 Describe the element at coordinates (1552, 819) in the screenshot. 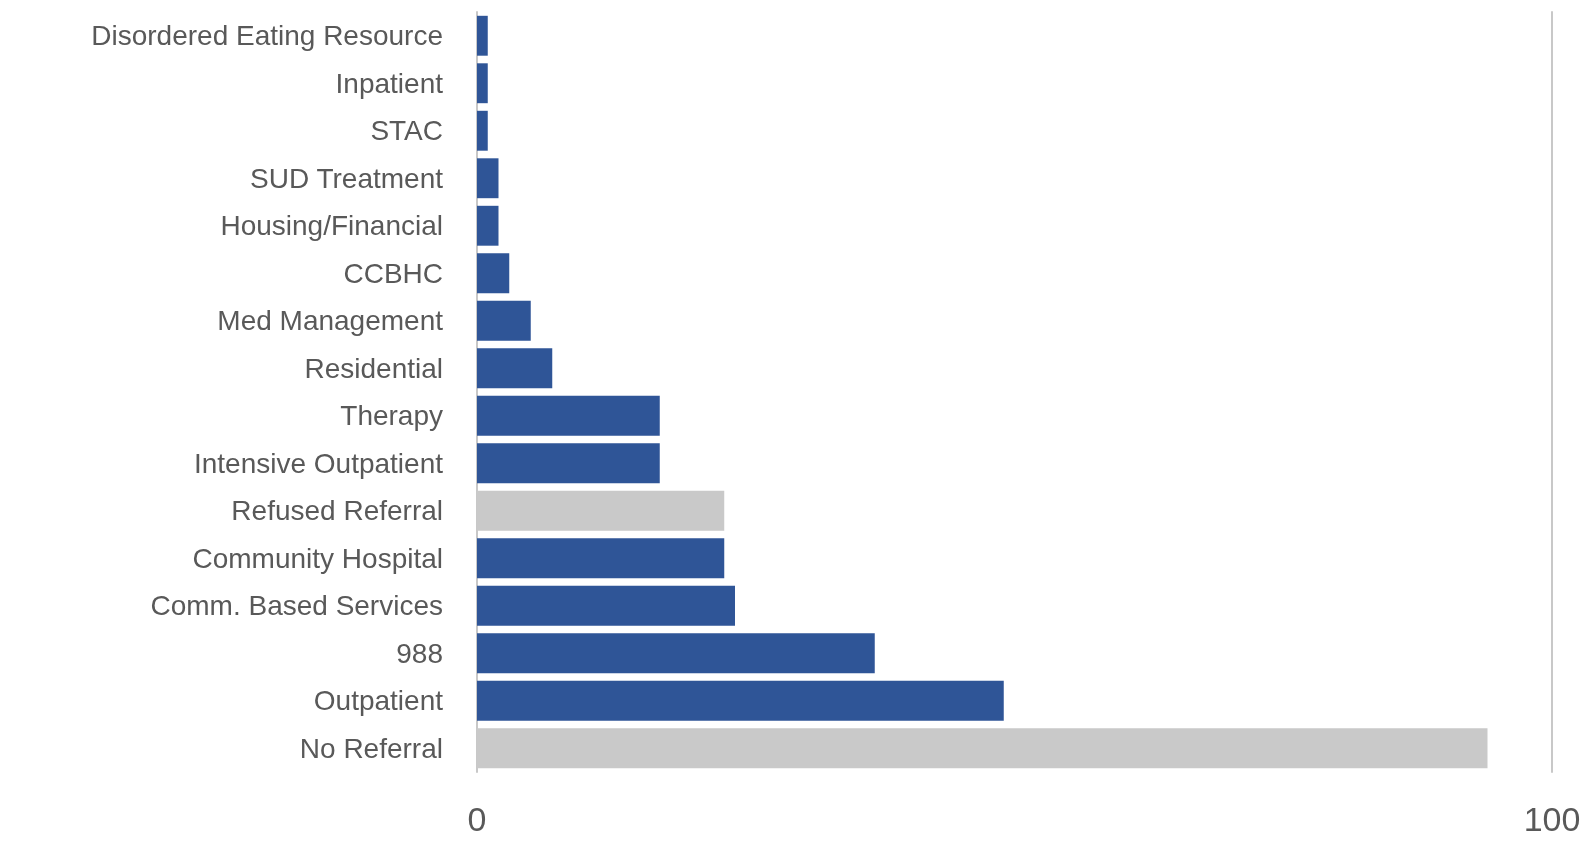

I see `x-tick-label: 100` at that location.